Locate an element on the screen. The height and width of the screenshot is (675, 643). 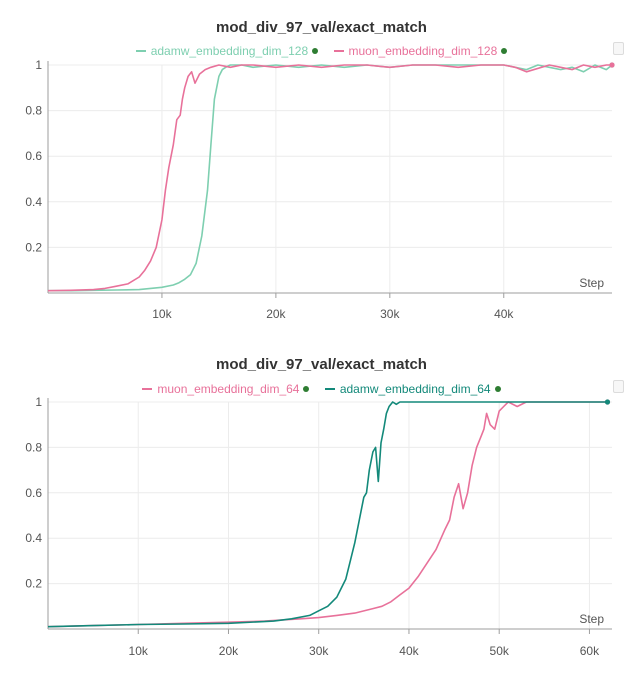
legend-entry-series-2: muon_embedding_dim_128 is located at coordinates (420, 51).